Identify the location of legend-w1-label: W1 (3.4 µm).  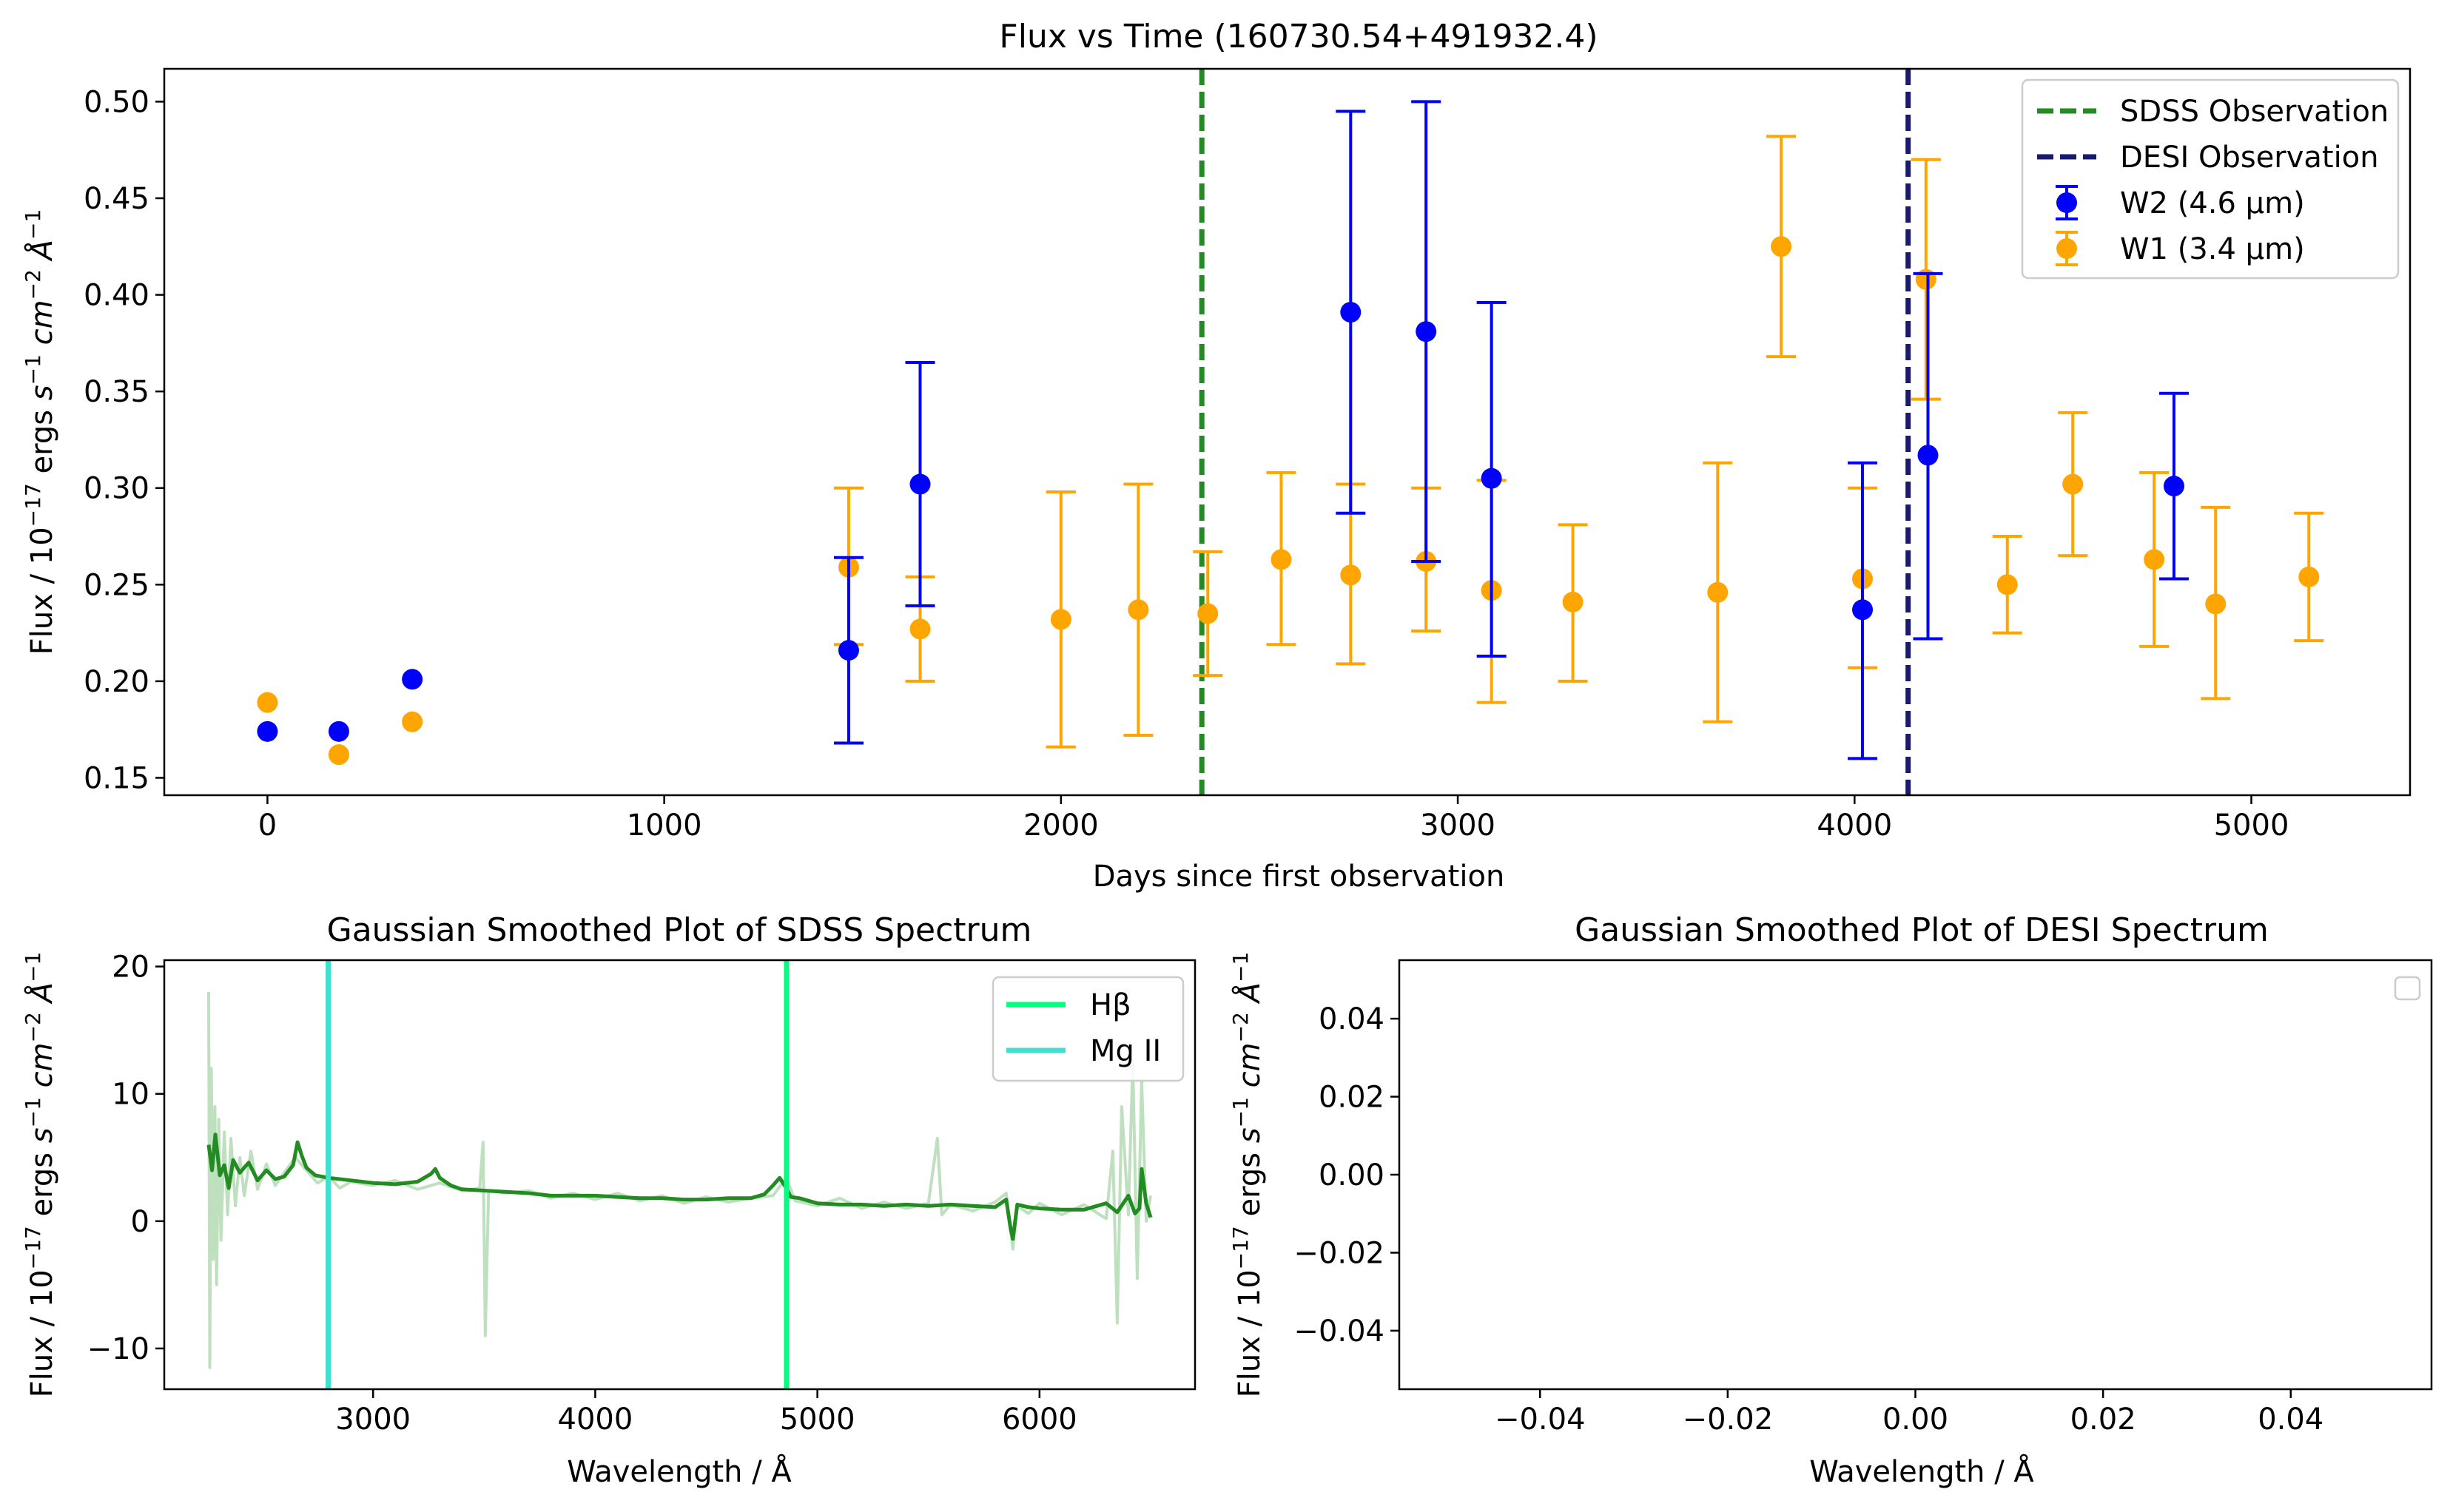
(2212, 249).